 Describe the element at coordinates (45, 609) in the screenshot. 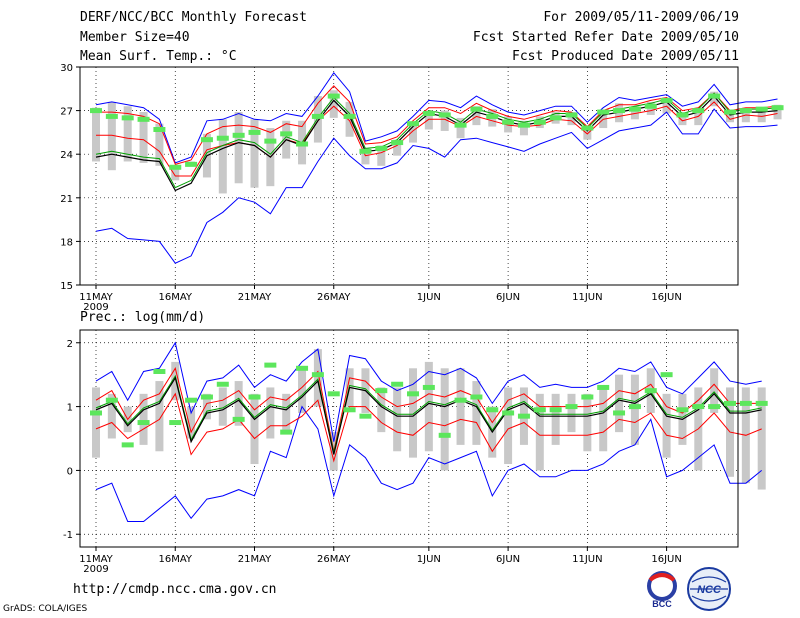

I see `grads-credit: GrADS: COLA/IGES` at that location.